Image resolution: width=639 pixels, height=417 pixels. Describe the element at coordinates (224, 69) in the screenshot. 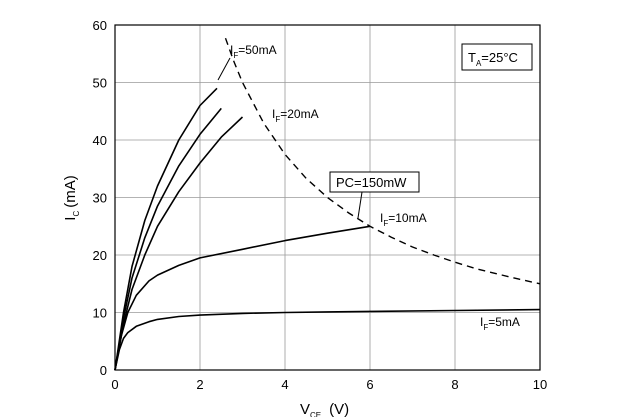

I see `series-pointer-50ma` at that location.